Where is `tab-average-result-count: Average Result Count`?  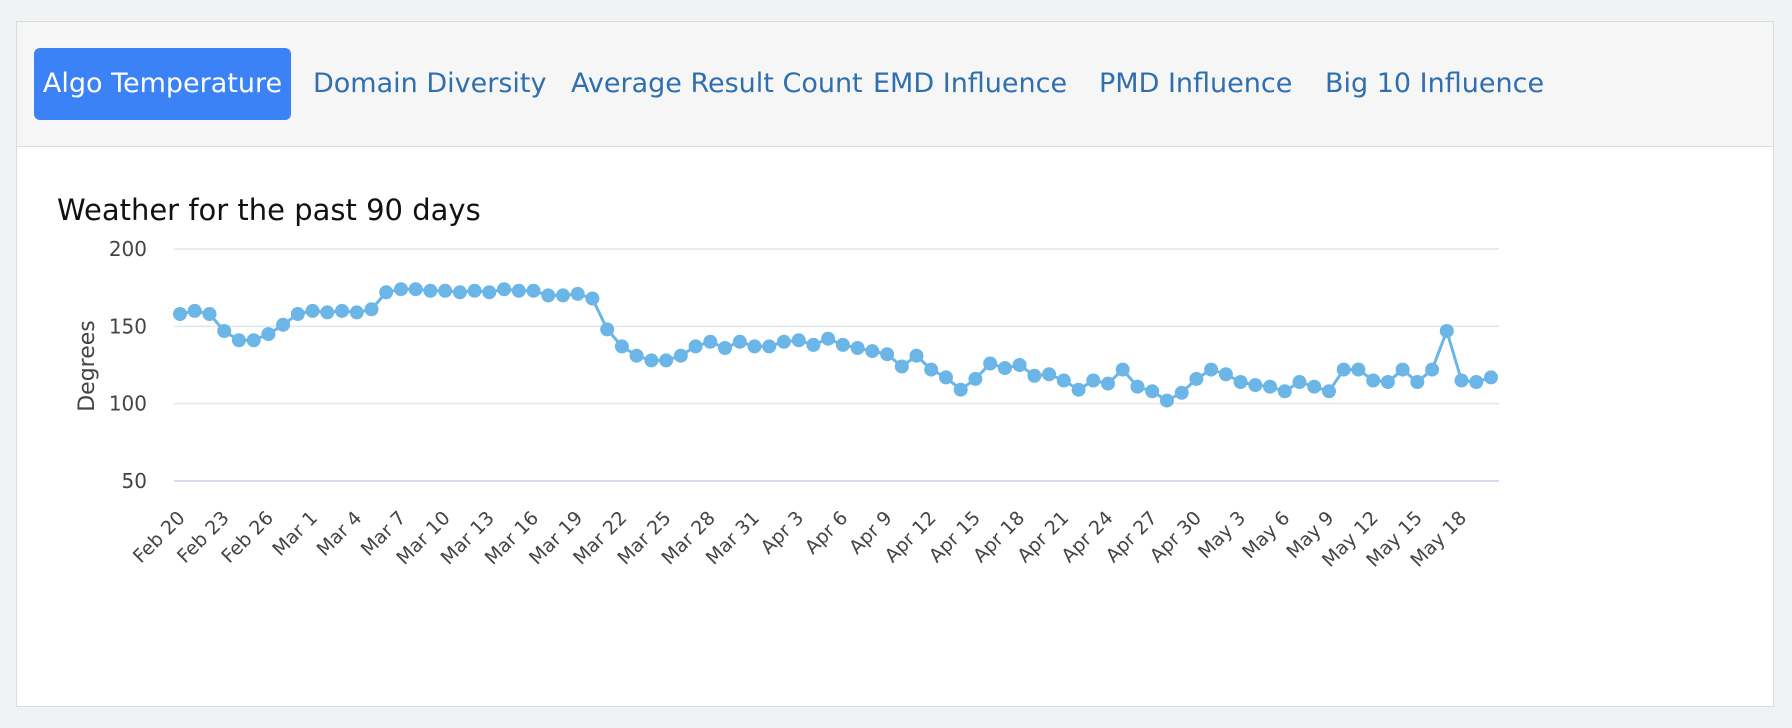 tab-average-result-count: Average Result Count is located at coordinates (717, 83).